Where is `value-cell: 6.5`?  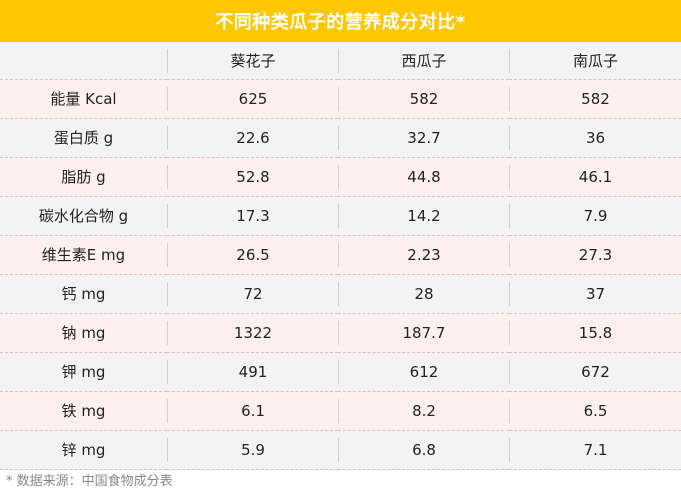 value-cell: 6.5 is located at coordinates (595, 411).